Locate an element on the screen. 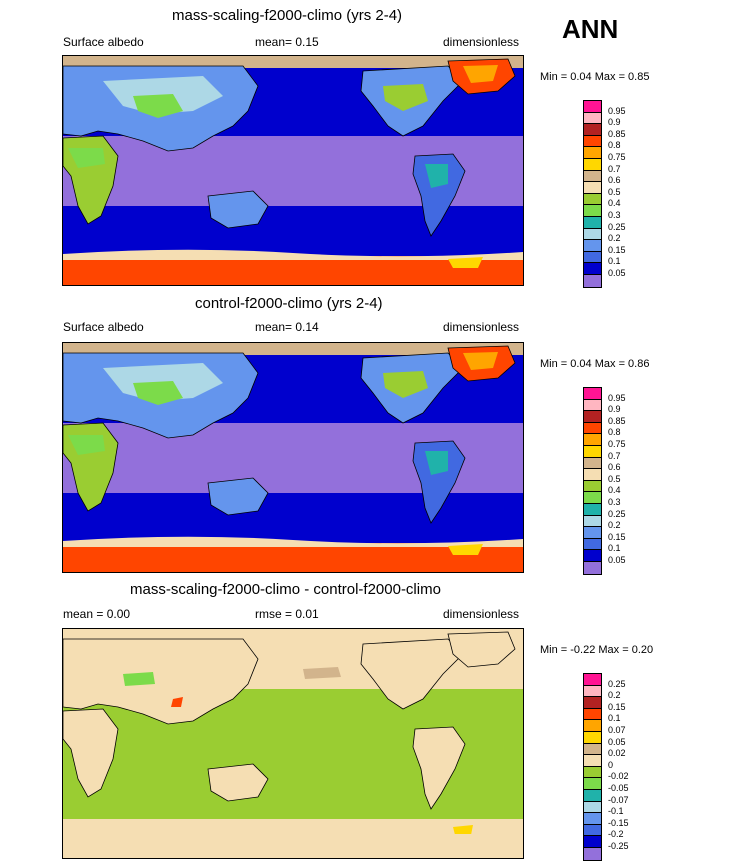 Image resolution: width=732 pixels, height=865 pixels. panel-2-units-label: dimensionless is located at coordinates (481, 327).